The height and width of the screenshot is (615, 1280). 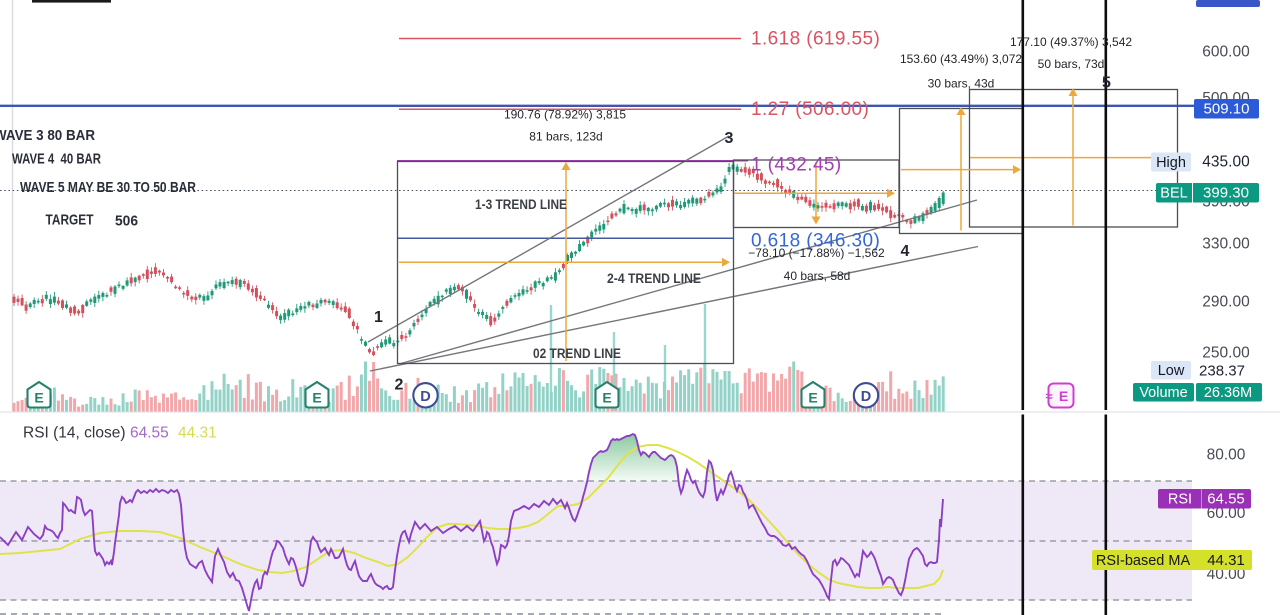 I want to click on svg-text: WAVE 4 40 BAR, so click(x=56, y=159).